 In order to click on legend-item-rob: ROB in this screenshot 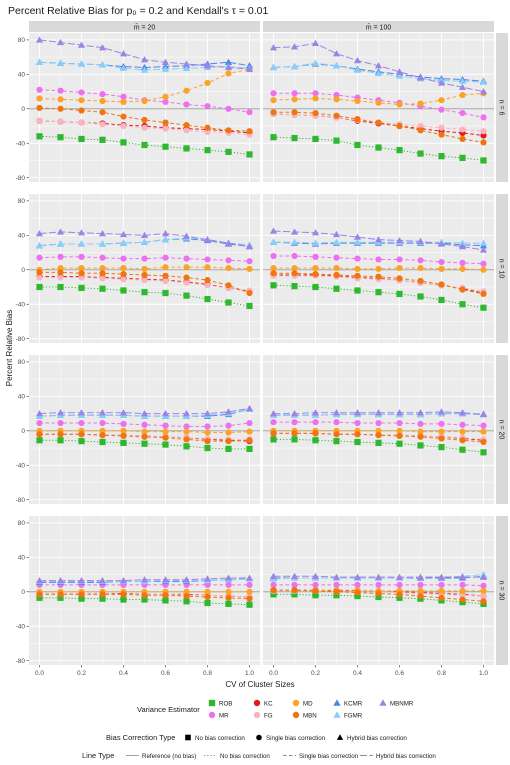, I will do `click(220, 703)`.